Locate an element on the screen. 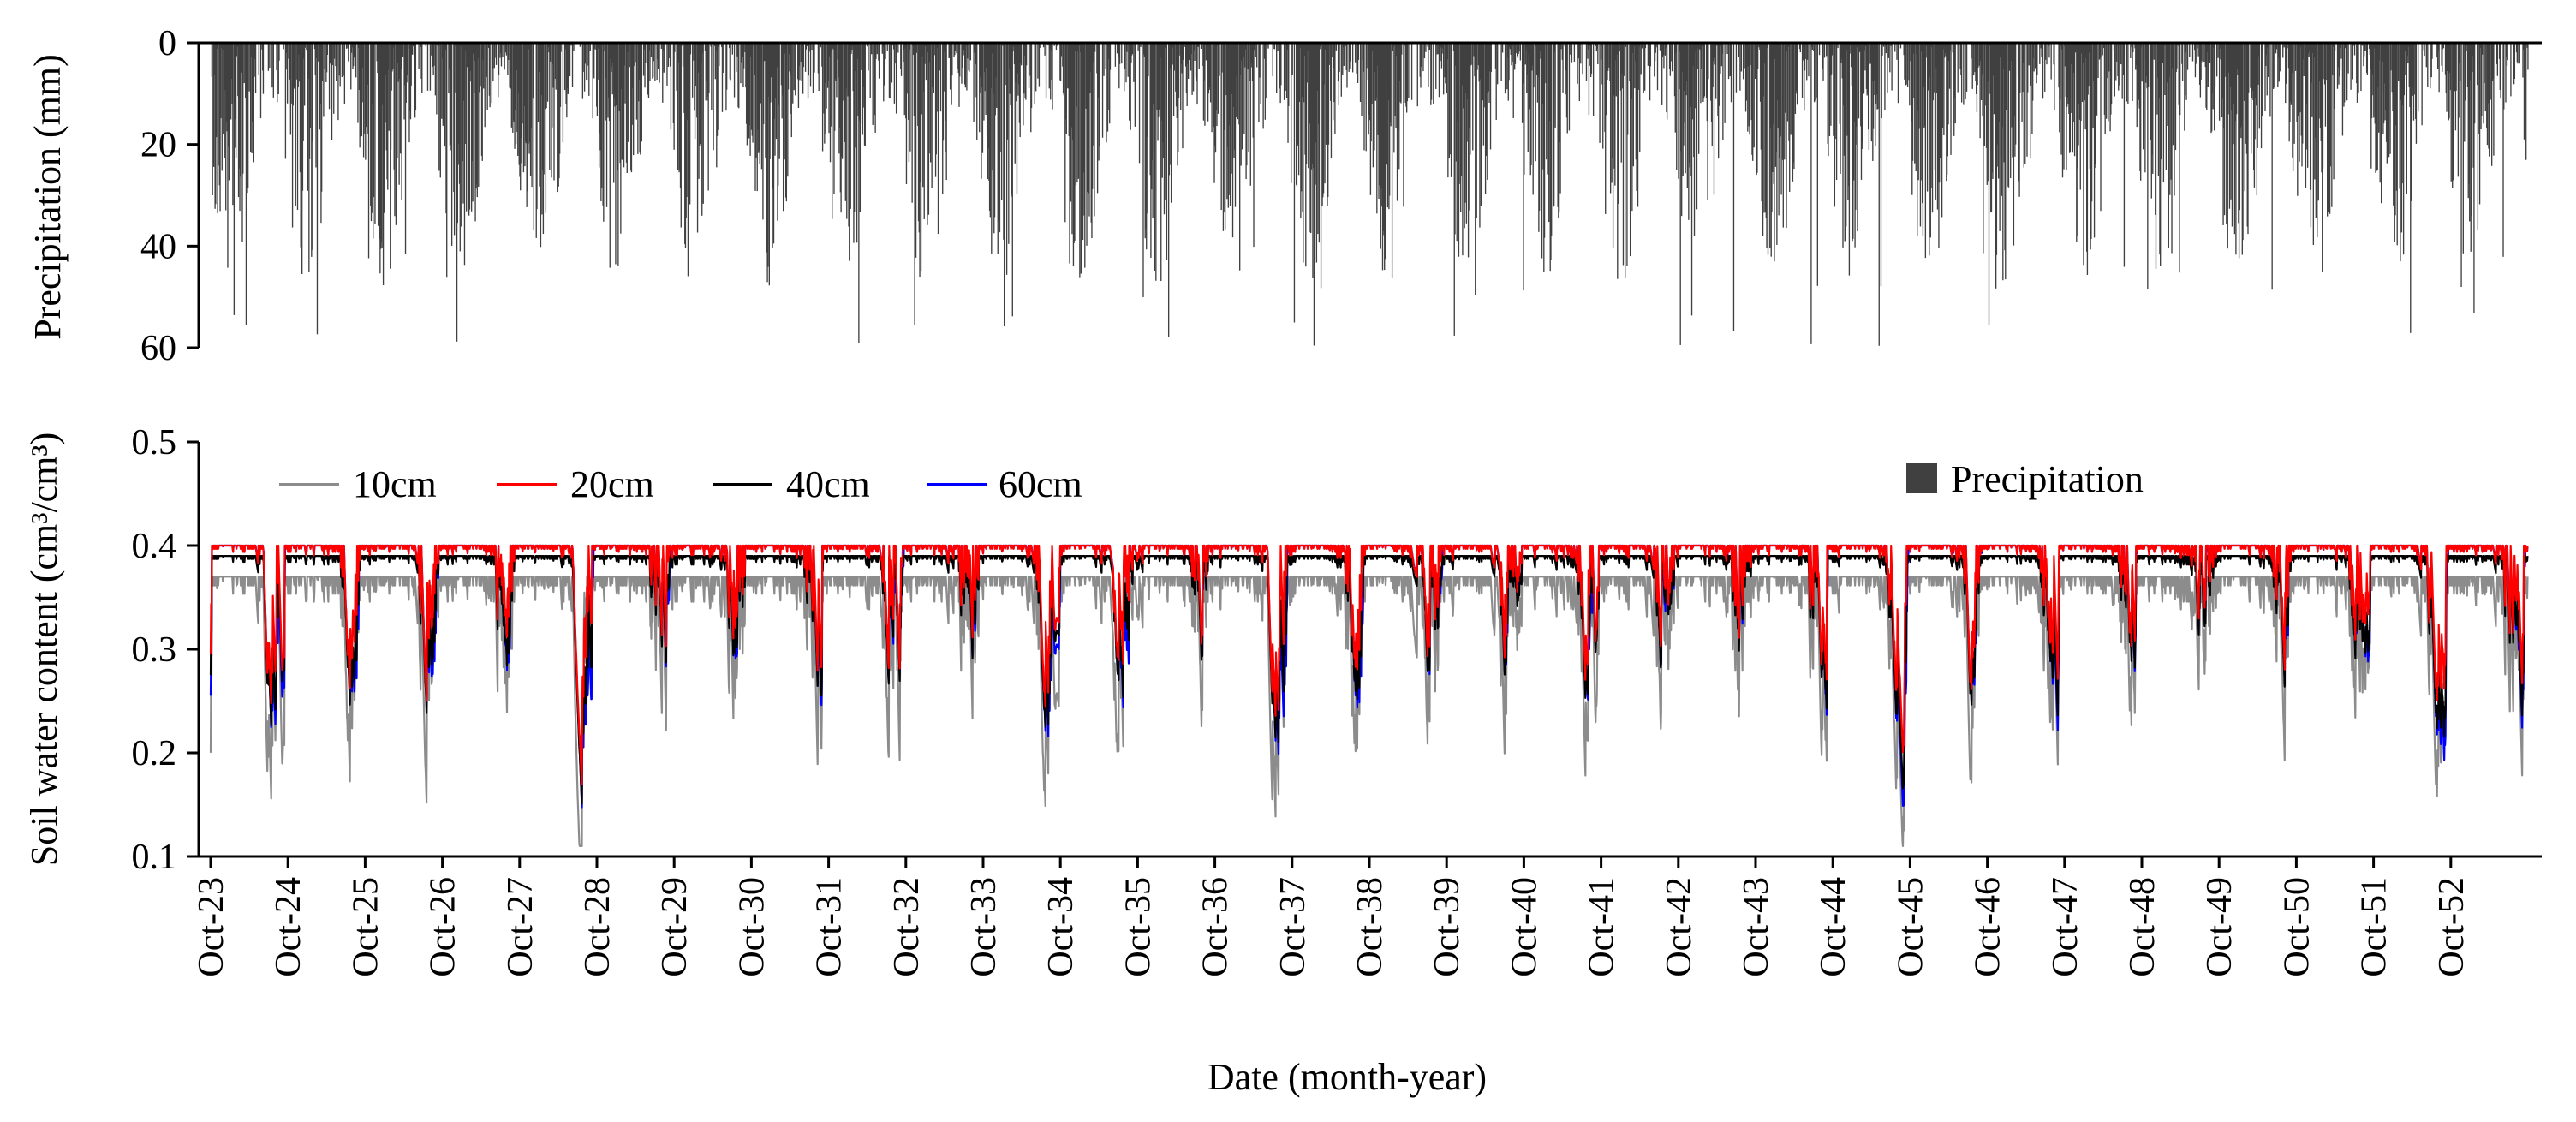 This screenshot has width=2576, height=1122. sw-y-tick-label: 0.2 is located at coordinates (154, 753).